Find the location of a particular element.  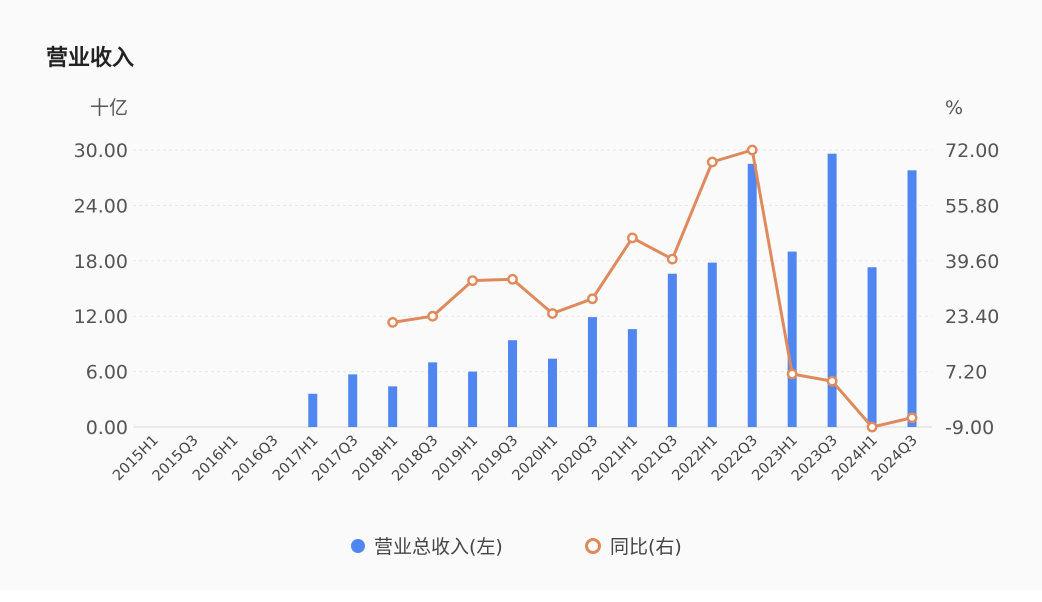

left-tick-label: 24.00 is located at coordinates (101, 206).